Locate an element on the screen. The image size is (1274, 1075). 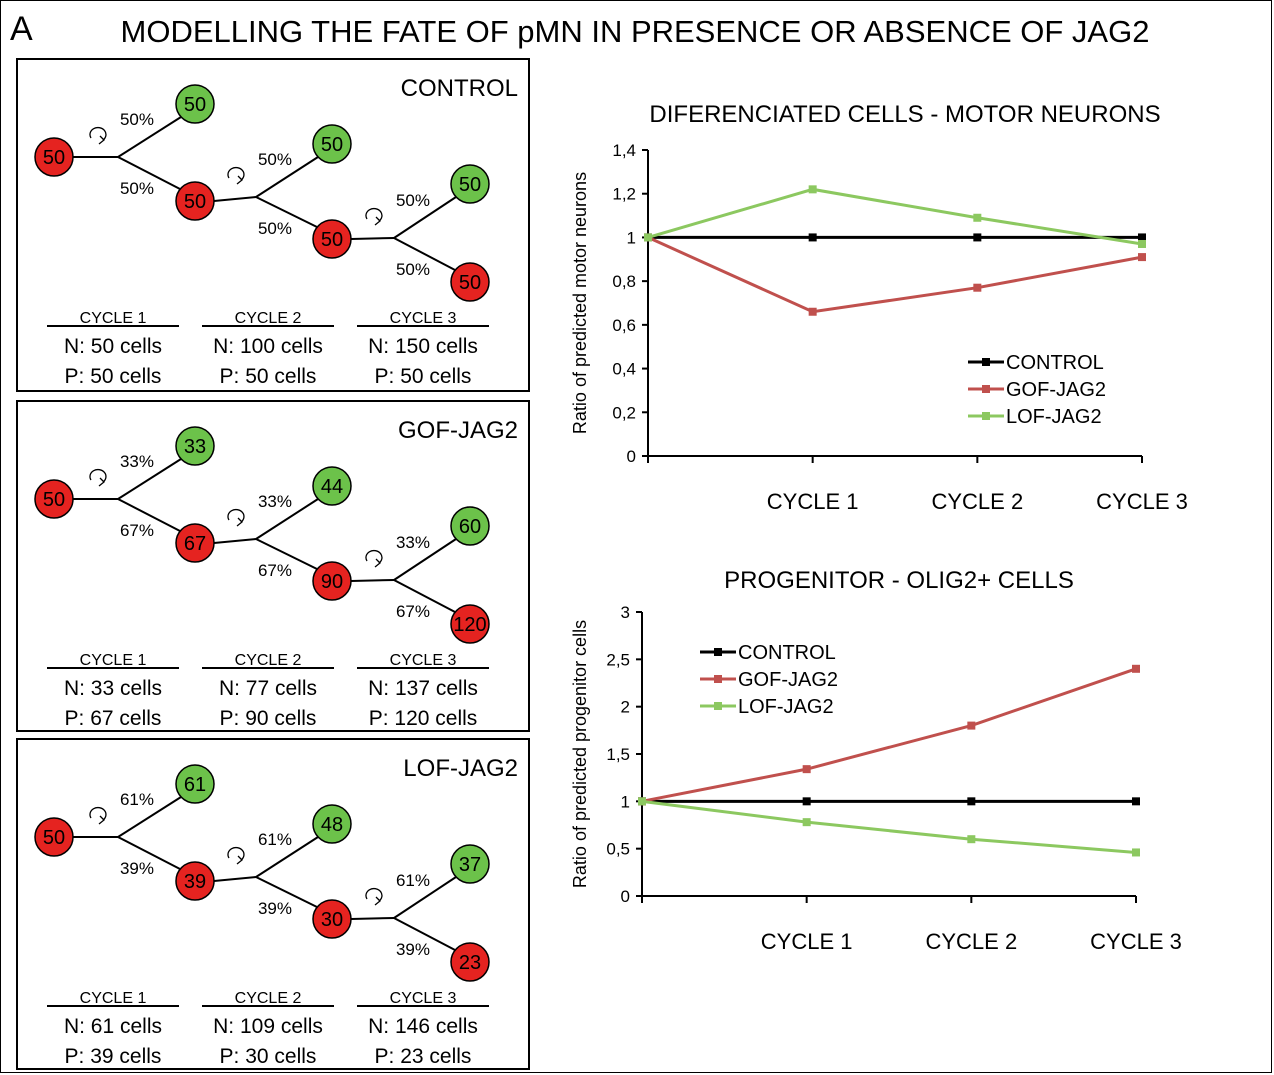
y-tick-label: 1,5 is located at coordinates (618, 754).